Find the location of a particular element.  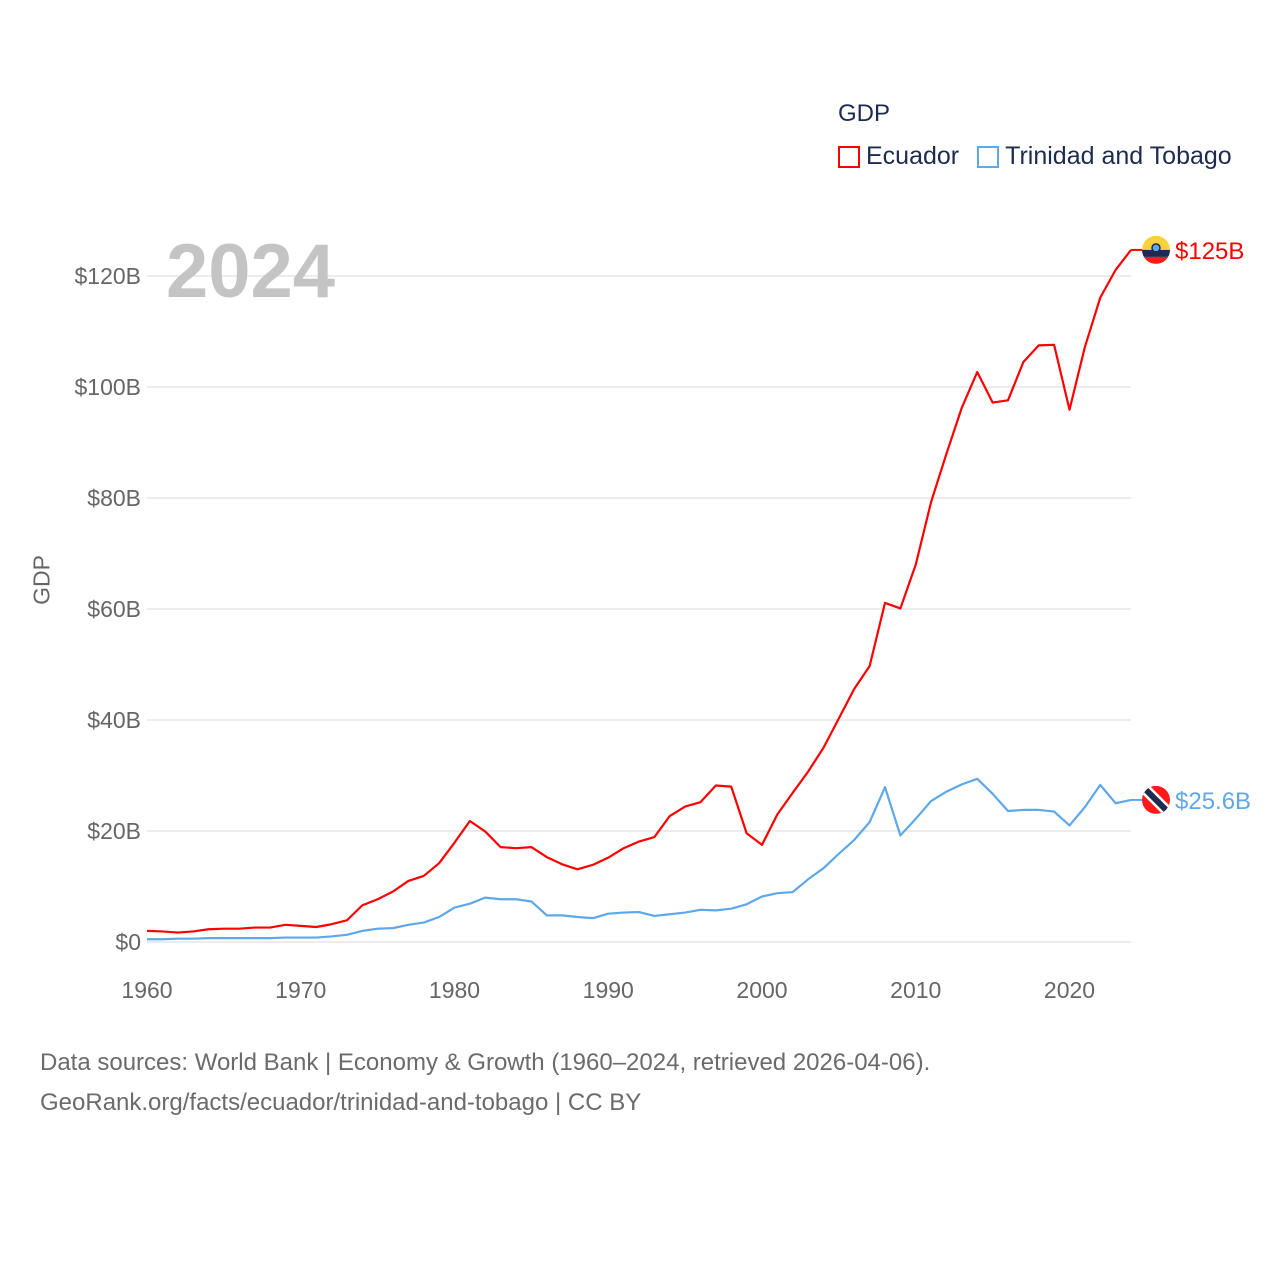

legend: Ecuador Trinidad and Tobago is located at coordinates (1035, 156).